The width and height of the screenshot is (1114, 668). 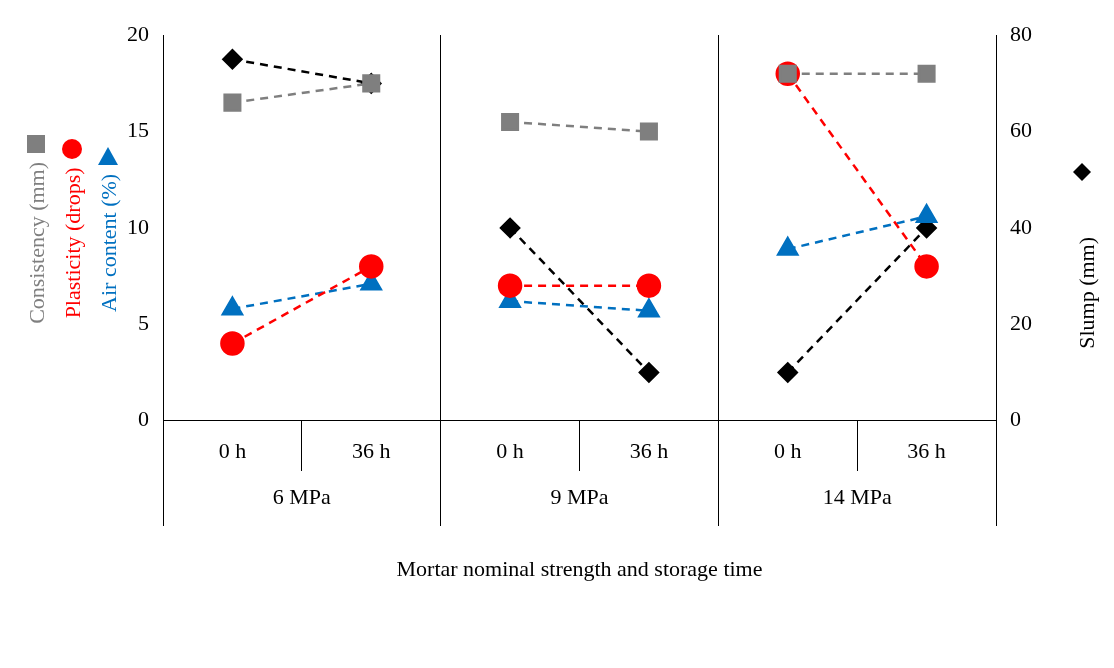 What do you see at coordinates (138, 33) in the screenshot?
I see `y-tick-label: 20` at bounding box center [138, 33].